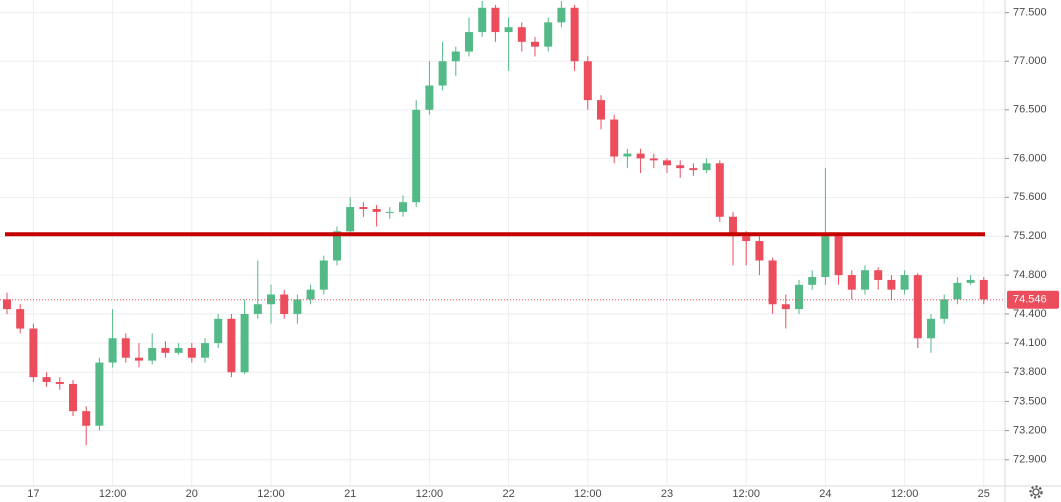 The height and width of the screenshot is (502, 1061). Describe the element at coordinates (667, 494) in the screenshot. I see `x-tick-label: 23` at that location.